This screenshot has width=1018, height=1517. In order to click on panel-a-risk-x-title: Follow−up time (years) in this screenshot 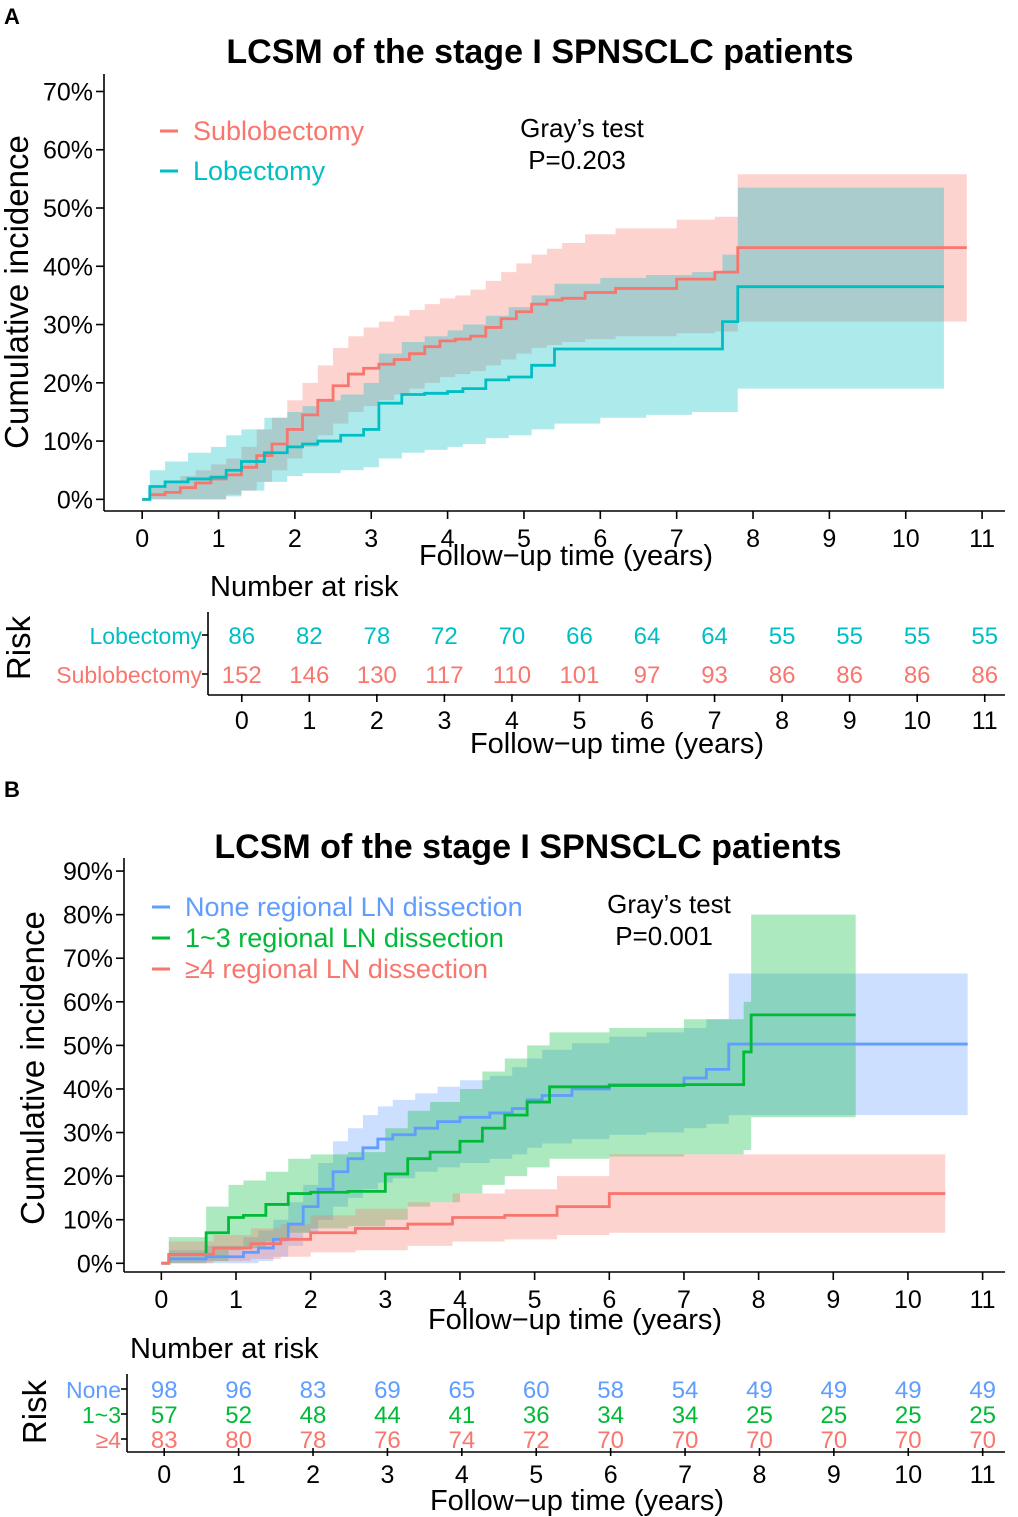, I will do `click(617, 744)`.